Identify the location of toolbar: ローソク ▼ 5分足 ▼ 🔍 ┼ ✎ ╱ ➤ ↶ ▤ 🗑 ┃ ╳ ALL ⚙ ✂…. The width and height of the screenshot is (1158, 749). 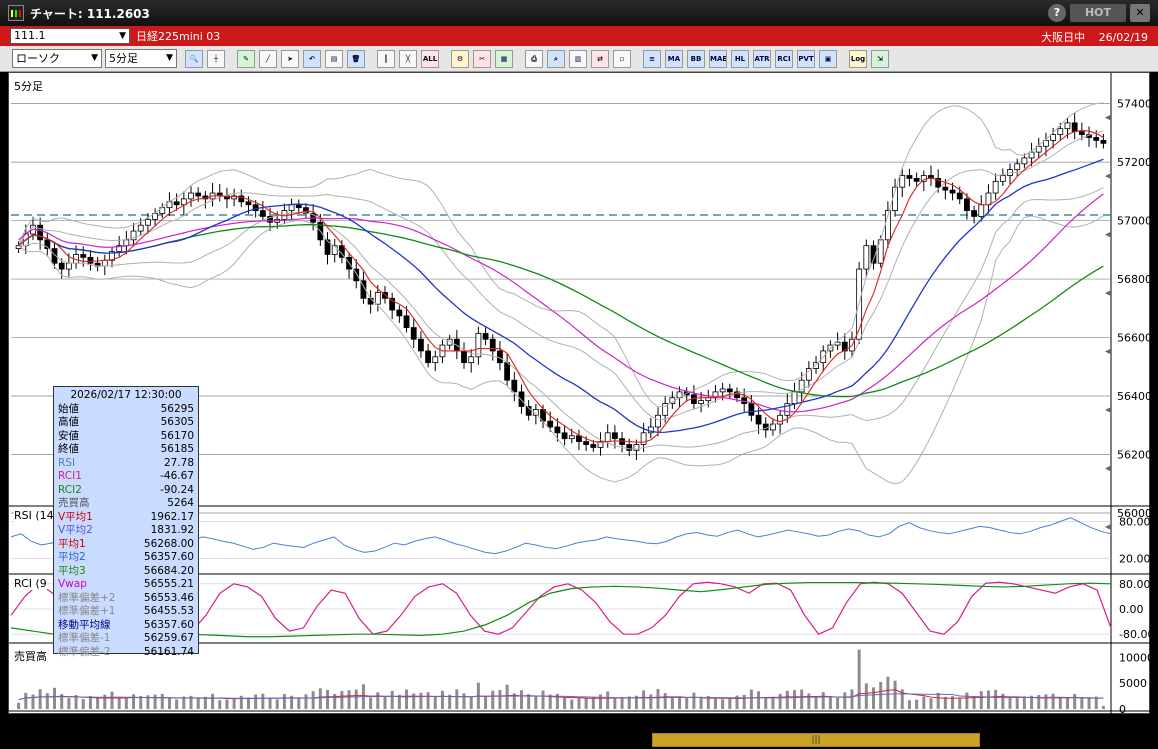
(579, 59).